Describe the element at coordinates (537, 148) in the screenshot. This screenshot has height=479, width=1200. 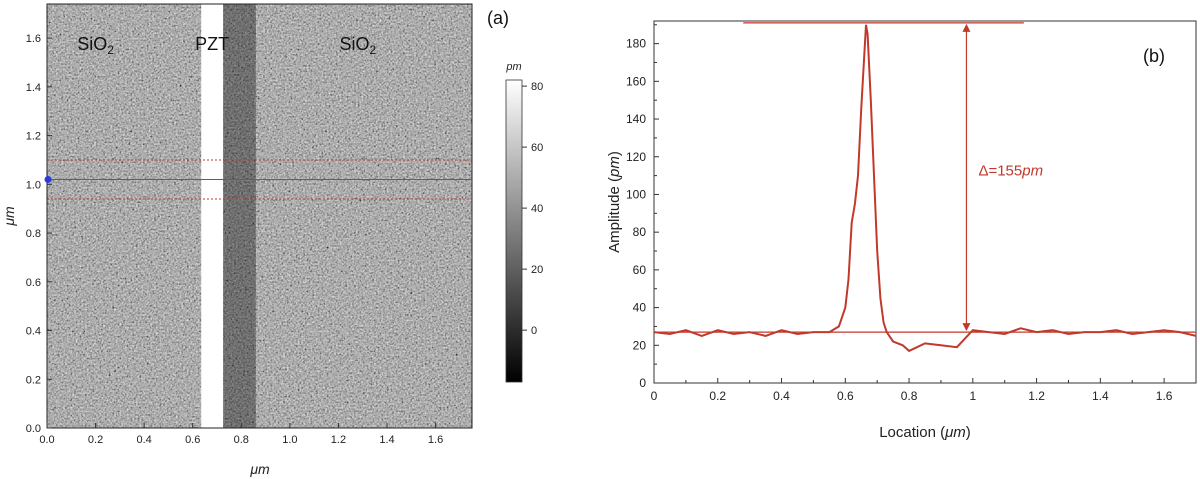
I see `colorbar-tick-label: 60` at that location.